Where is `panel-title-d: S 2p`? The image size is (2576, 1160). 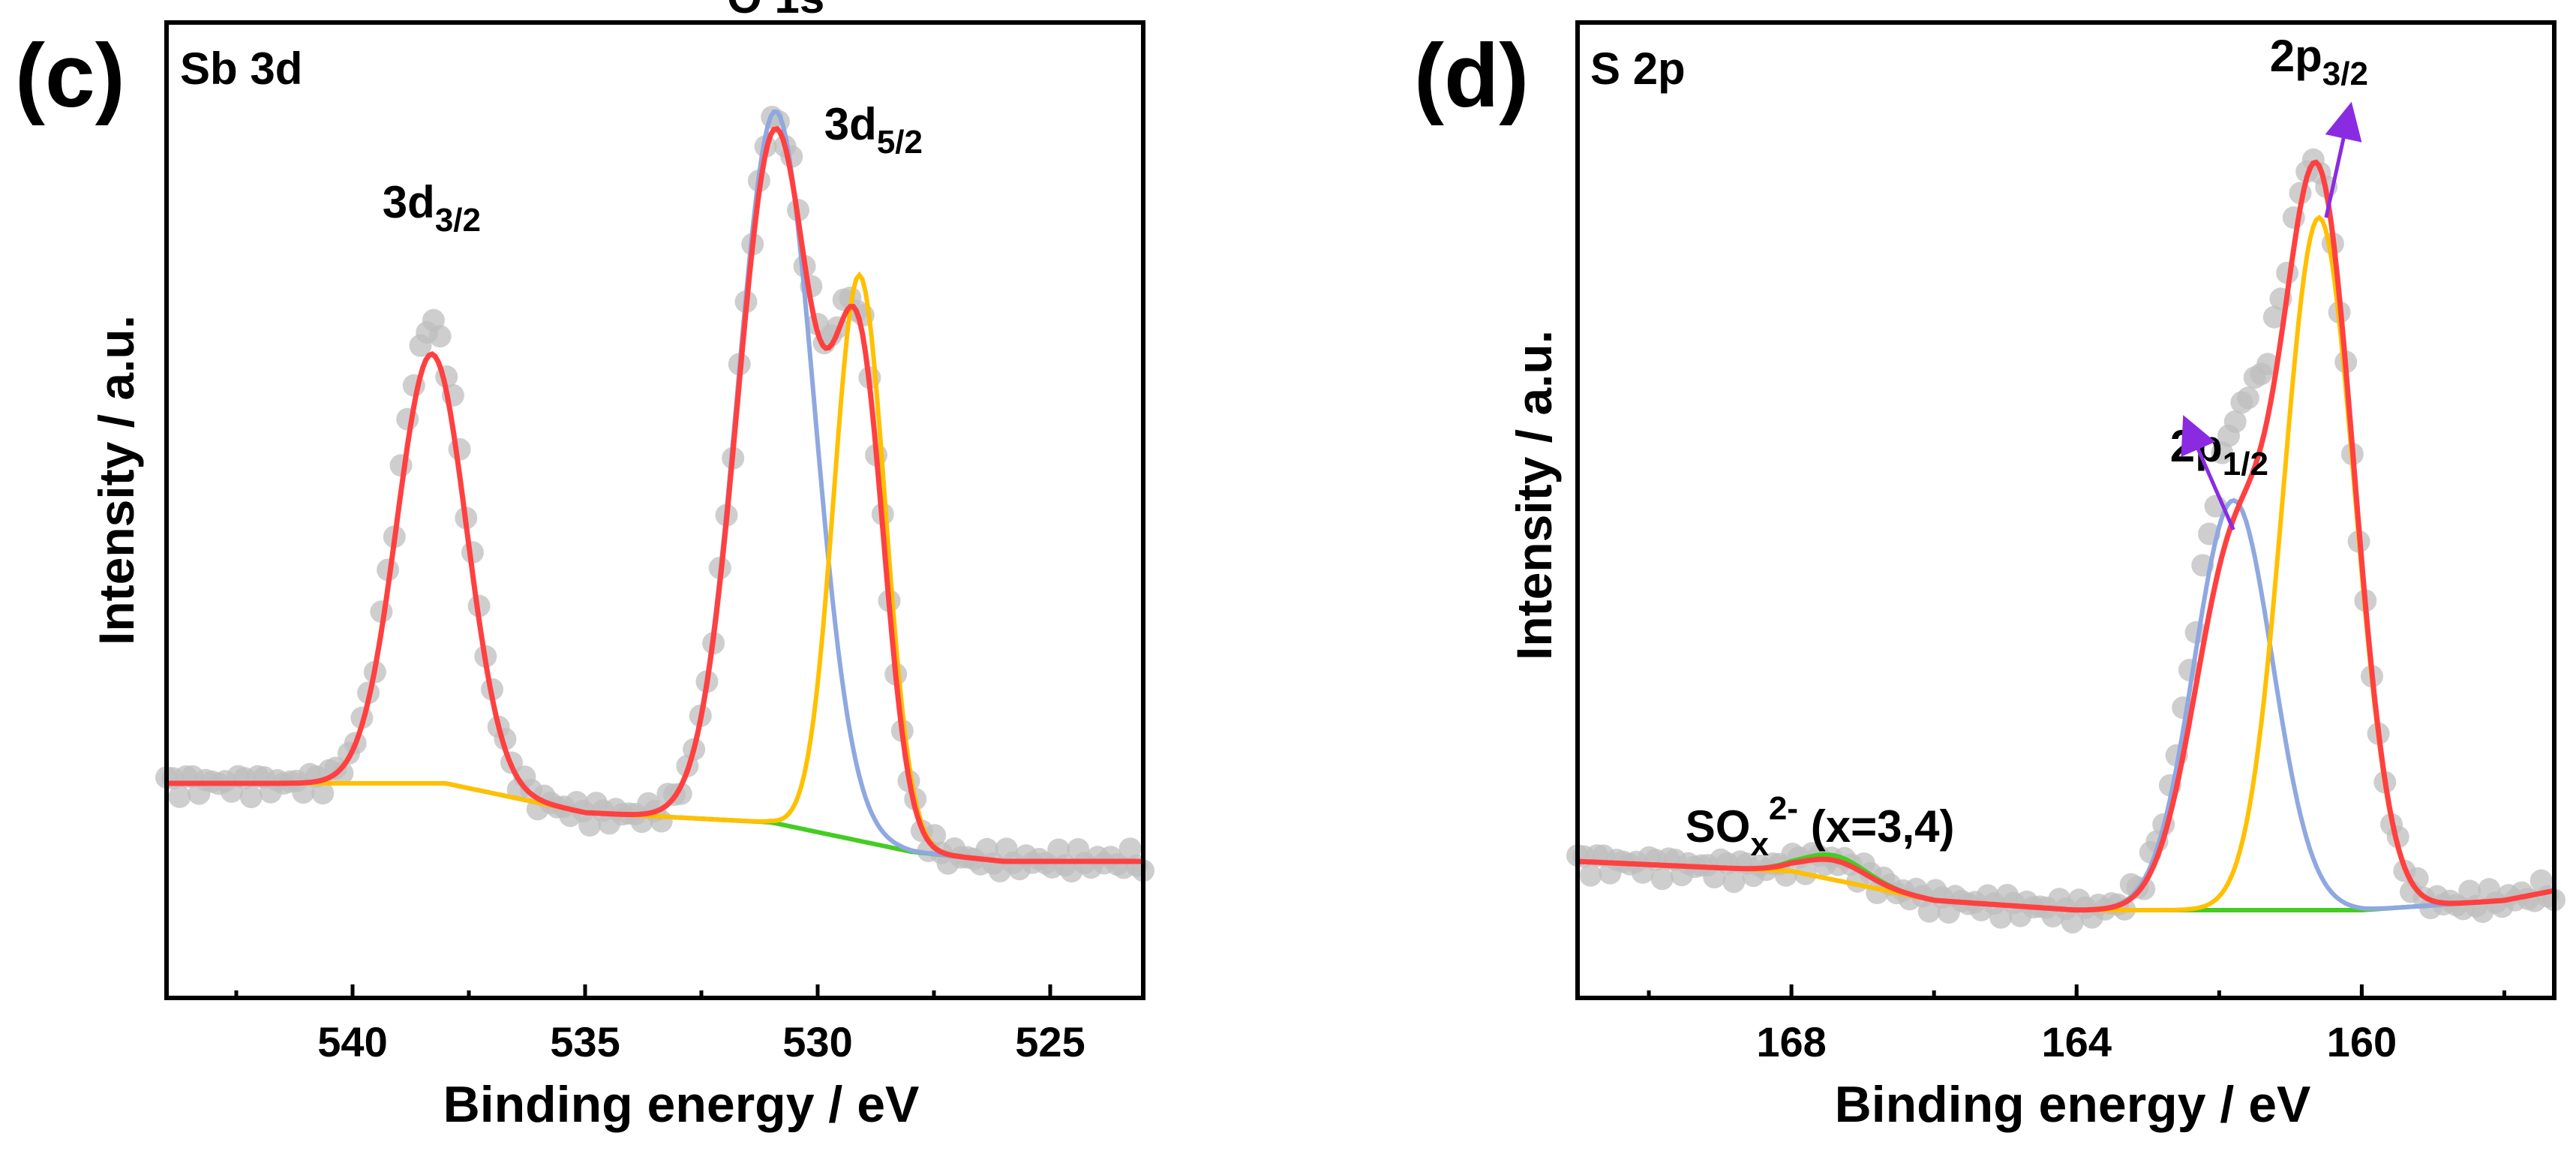
panel-title-d: S 2p is located at coordinates (1638, 69).